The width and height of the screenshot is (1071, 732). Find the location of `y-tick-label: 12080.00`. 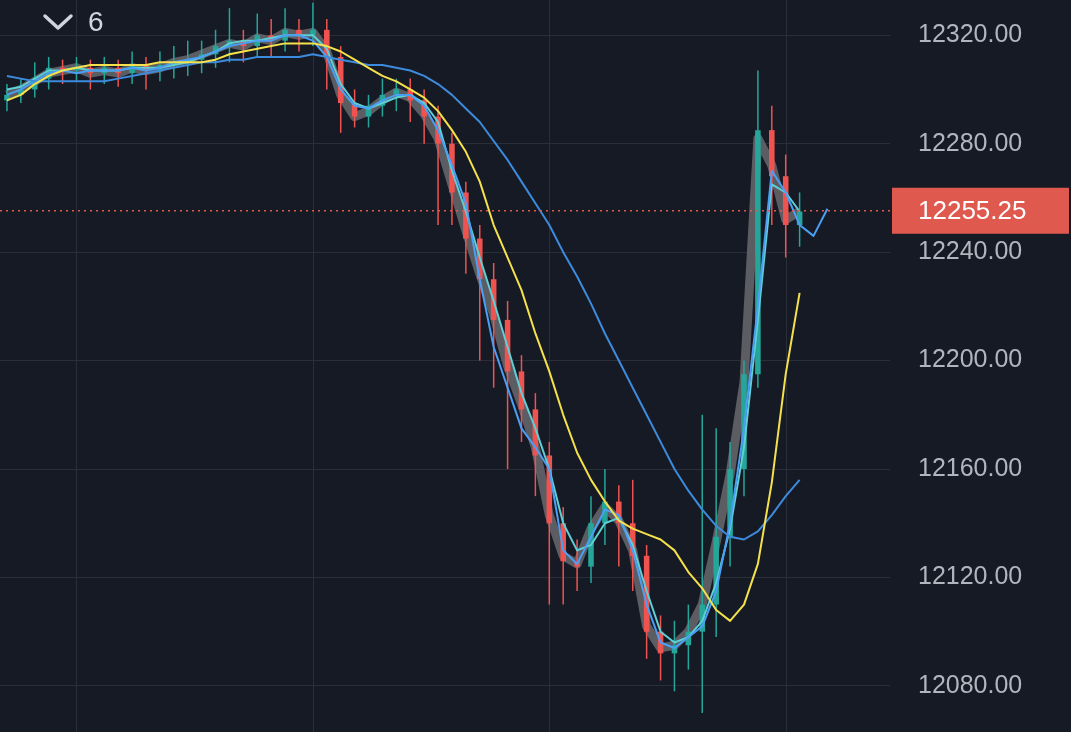

y-tick-label: 12080.00 is located at coordinates (970, 683).